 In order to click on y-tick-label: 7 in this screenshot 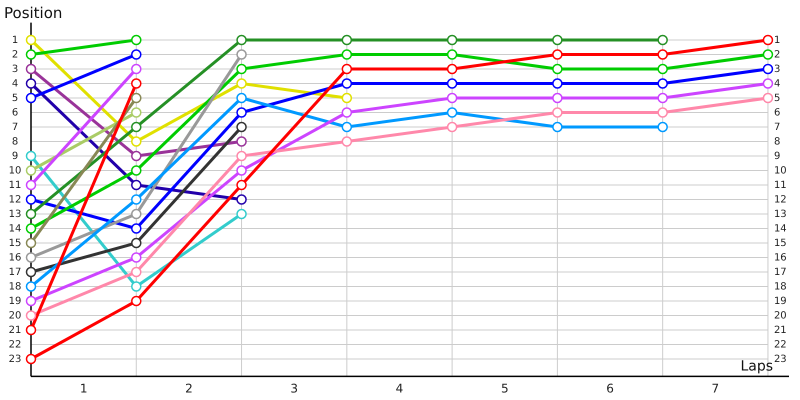, I will do `click(15, 128)`.